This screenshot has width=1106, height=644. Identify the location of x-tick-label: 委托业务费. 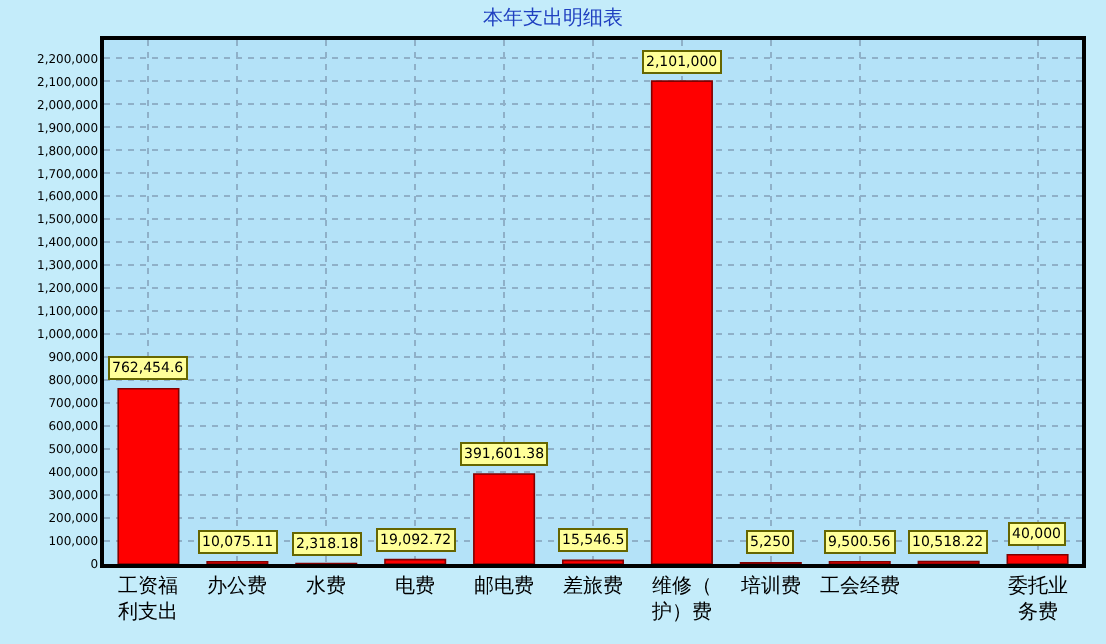
(1037, 598).